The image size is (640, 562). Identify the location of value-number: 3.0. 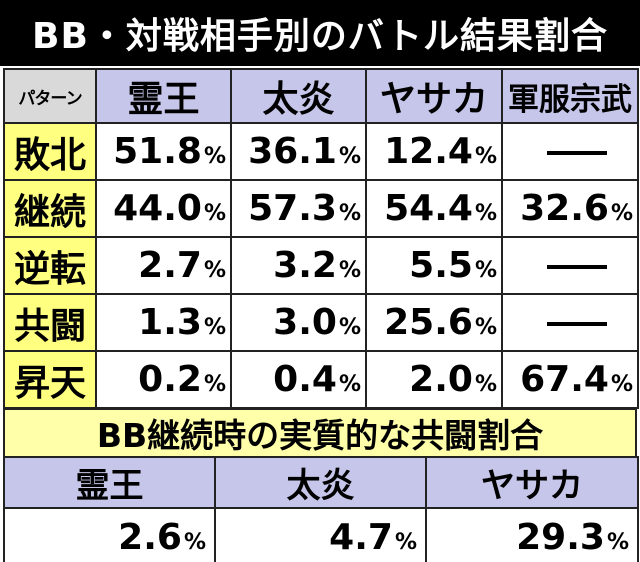
(305, 322).